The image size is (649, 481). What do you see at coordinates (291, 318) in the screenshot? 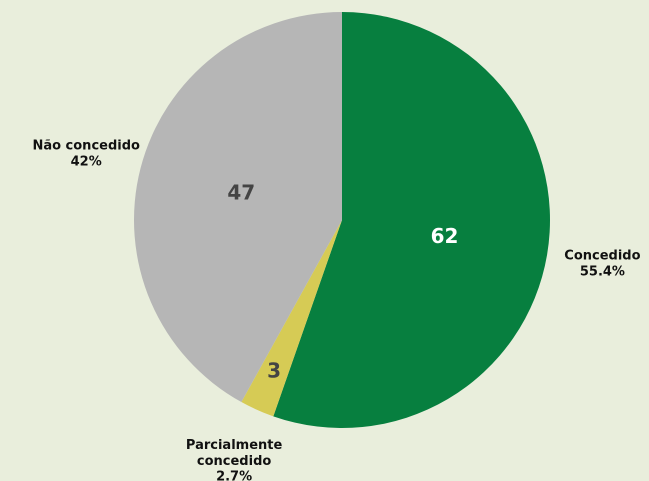
I see `pie-slice` at bounding box center [291, 318].